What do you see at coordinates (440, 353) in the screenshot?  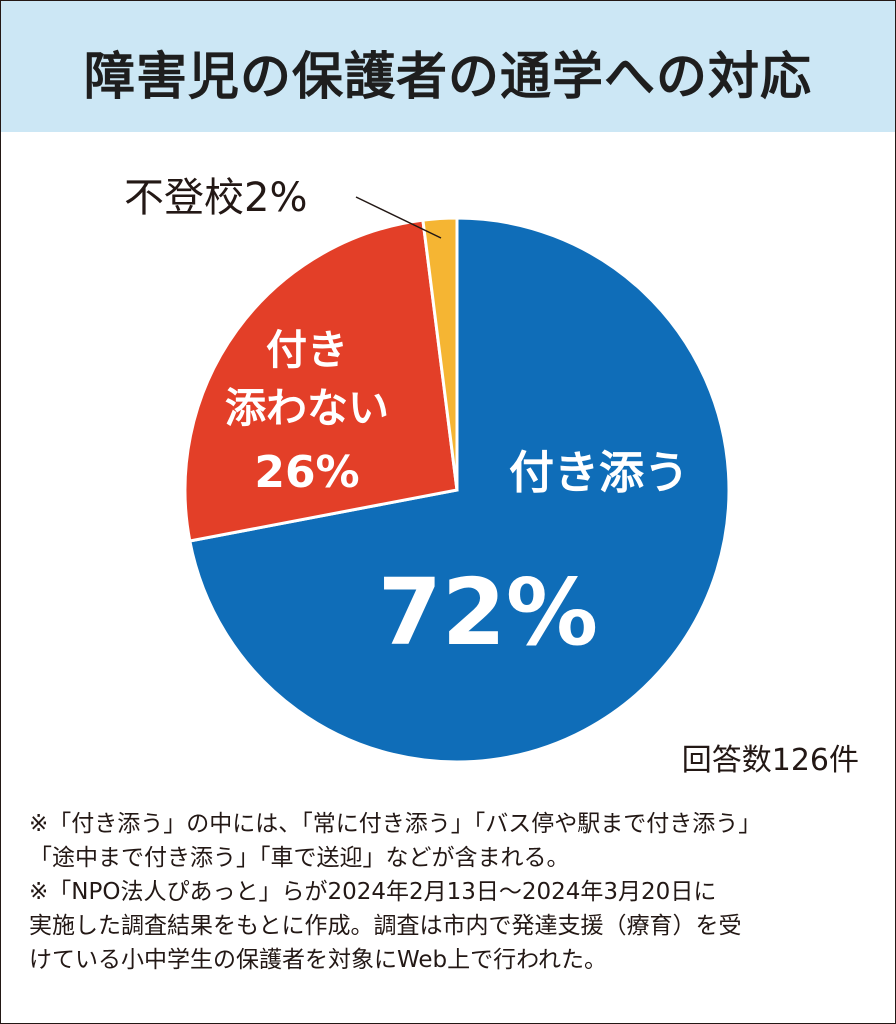 I see `pie-slice-truancy` at bounding box center [440, 353].